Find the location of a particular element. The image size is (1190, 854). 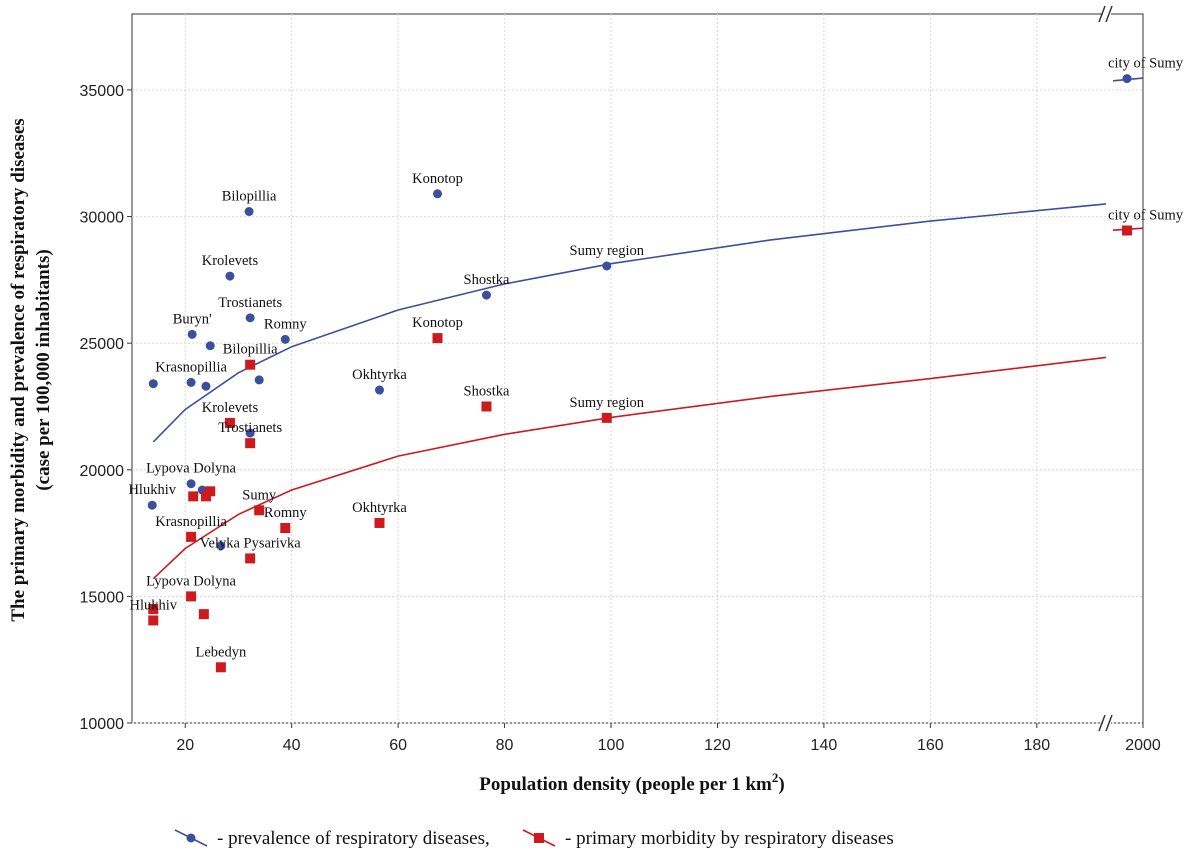

y-axis-title: (case per 100,000 inhabitants) is located at coordinates (43, 369).